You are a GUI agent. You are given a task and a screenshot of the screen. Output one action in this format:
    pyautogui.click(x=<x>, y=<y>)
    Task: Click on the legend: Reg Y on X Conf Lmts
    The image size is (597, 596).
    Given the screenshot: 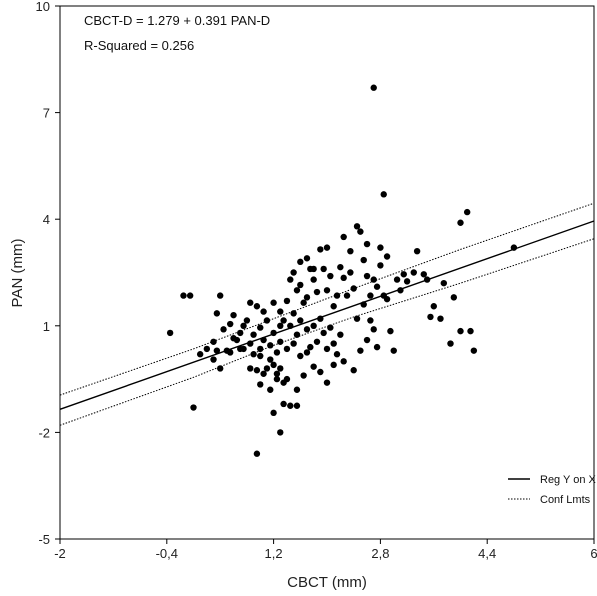 What is the action you would take?
    pyautogui.click(x=552, y=490)
    